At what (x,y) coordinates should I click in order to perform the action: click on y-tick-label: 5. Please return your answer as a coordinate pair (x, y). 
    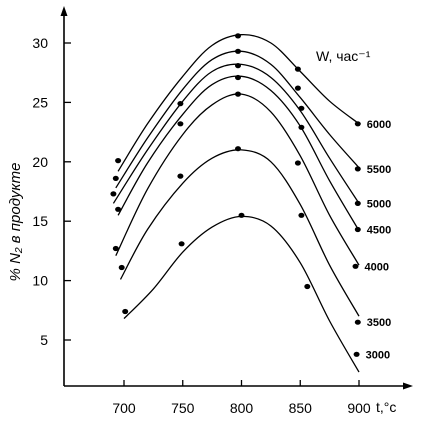
    Looking at the image, I should click on (44, 340).